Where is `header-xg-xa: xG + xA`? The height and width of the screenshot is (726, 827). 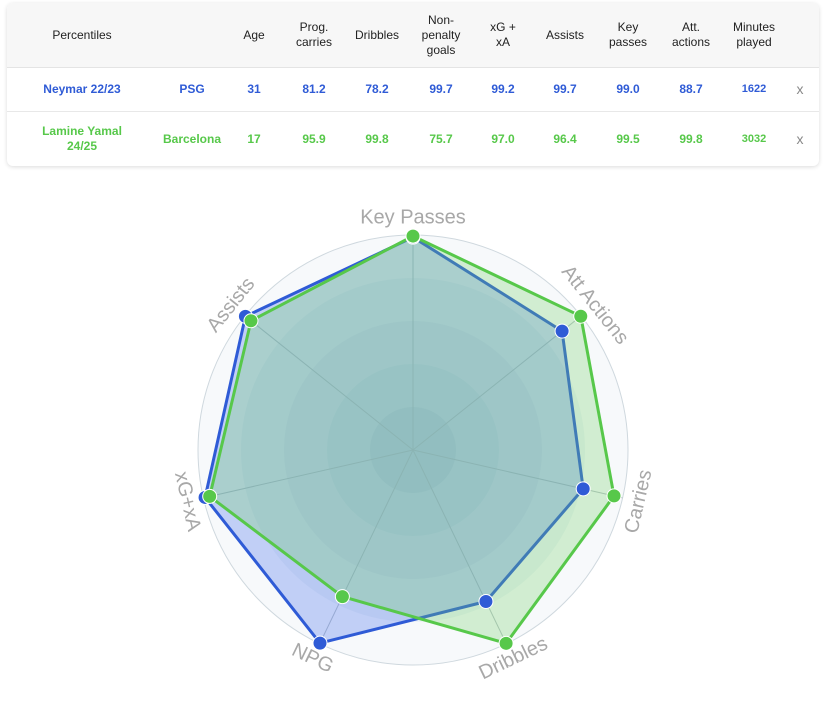 header-xg-xa: xG + xA is located at coordinates (503, 34).